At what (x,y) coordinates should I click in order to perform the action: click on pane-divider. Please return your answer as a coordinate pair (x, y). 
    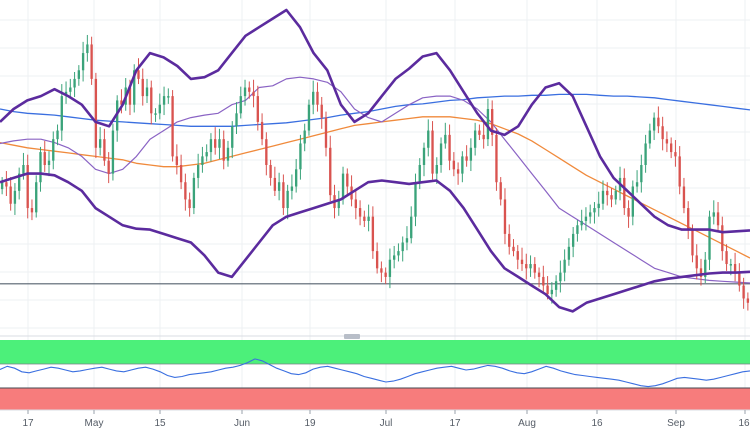
    Looking at the image, I should click on (375, 336).